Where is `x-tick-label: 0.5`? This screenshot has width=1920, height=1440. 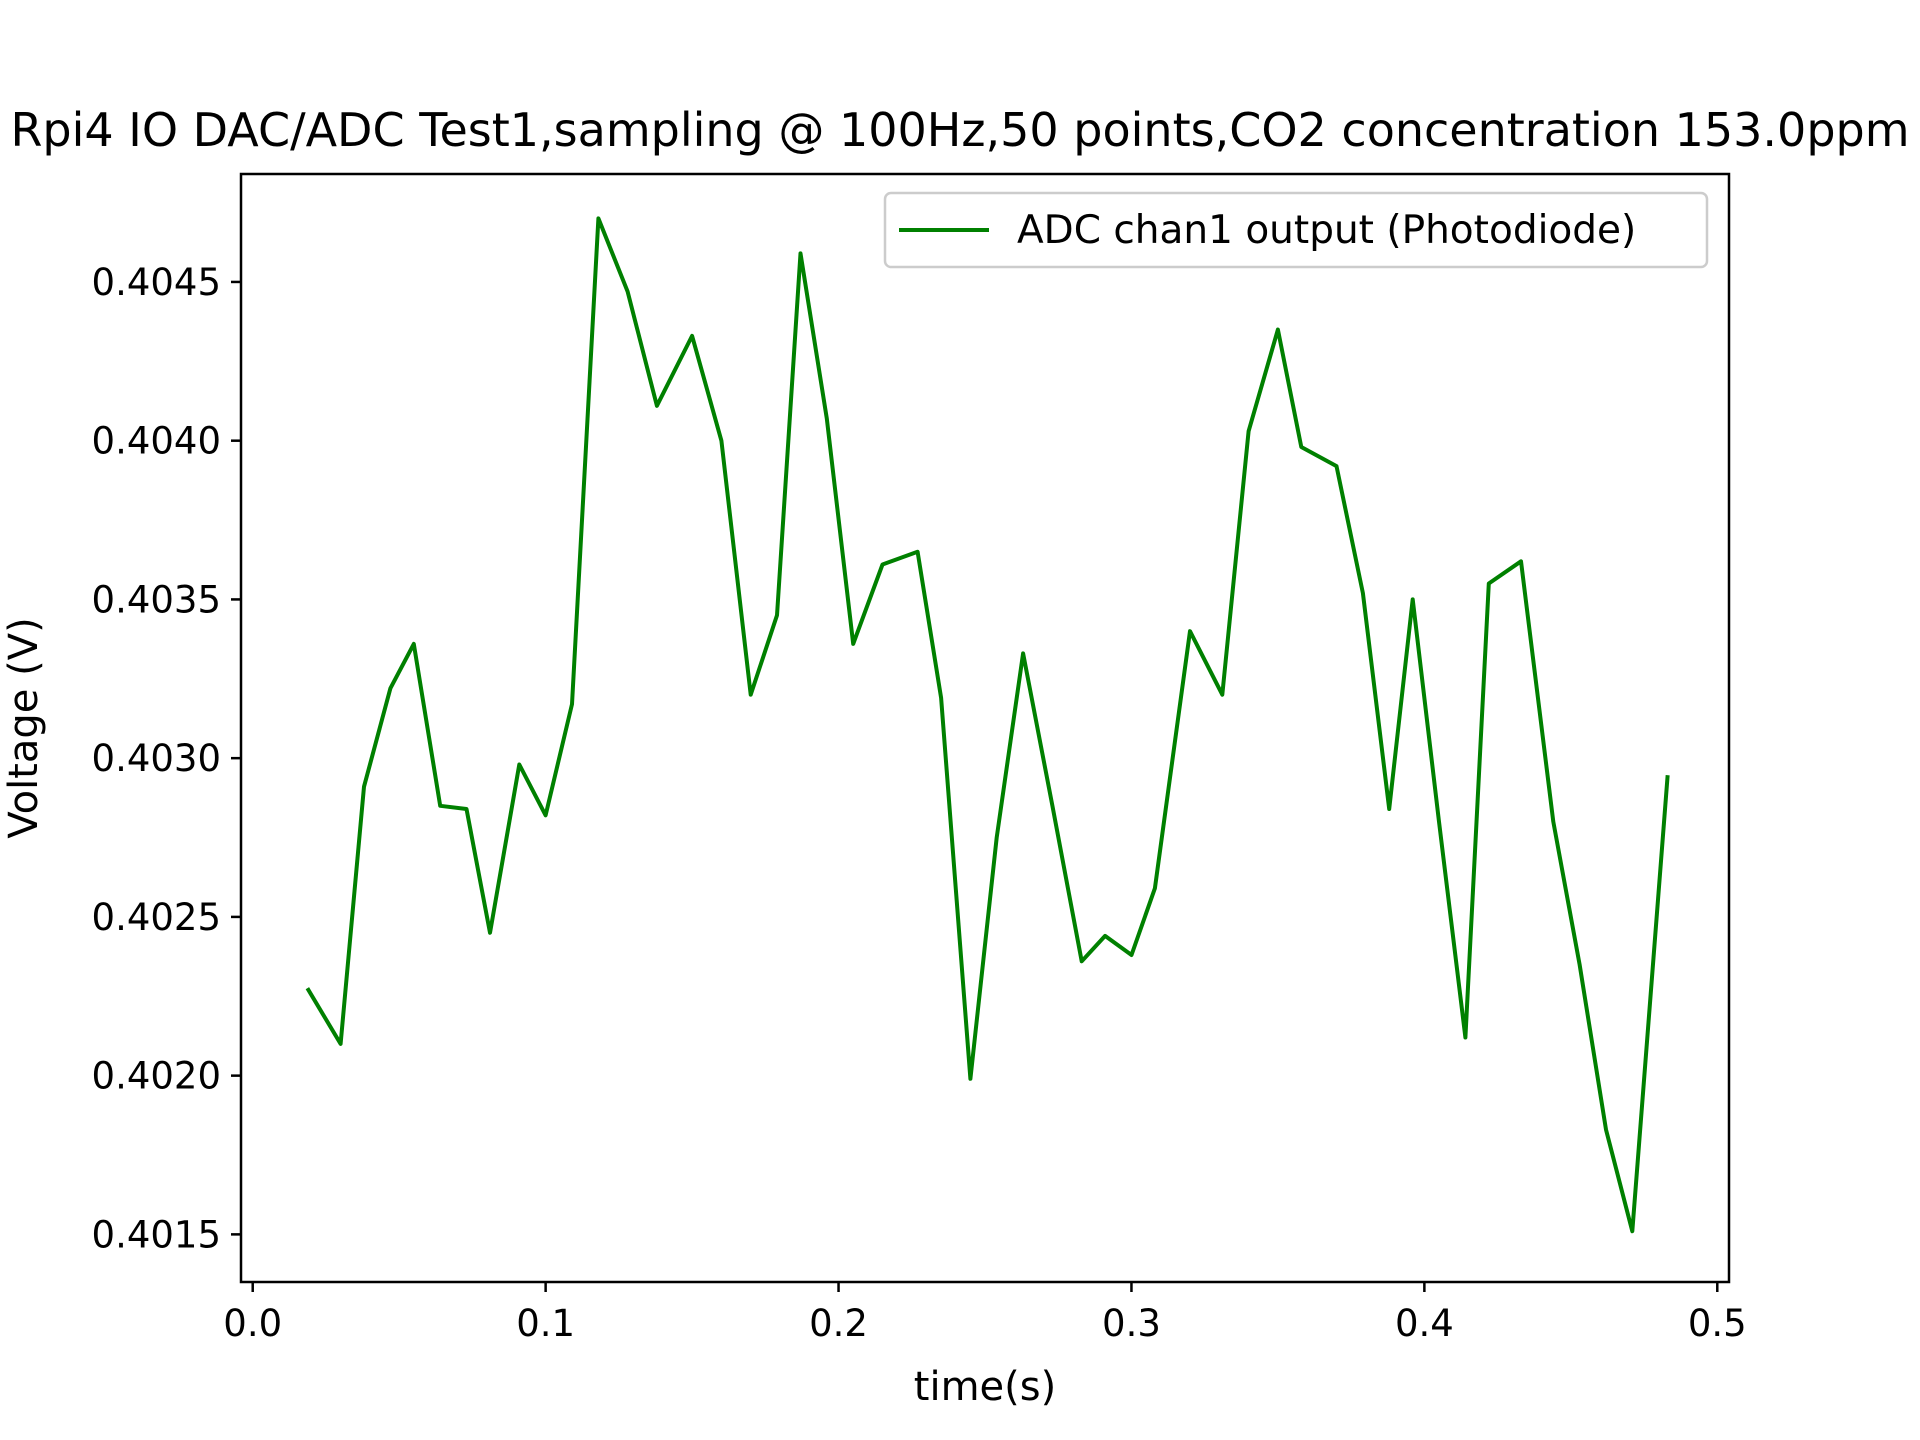 x-tick-label: 0.5 is located at coordinates (1717, 1323).